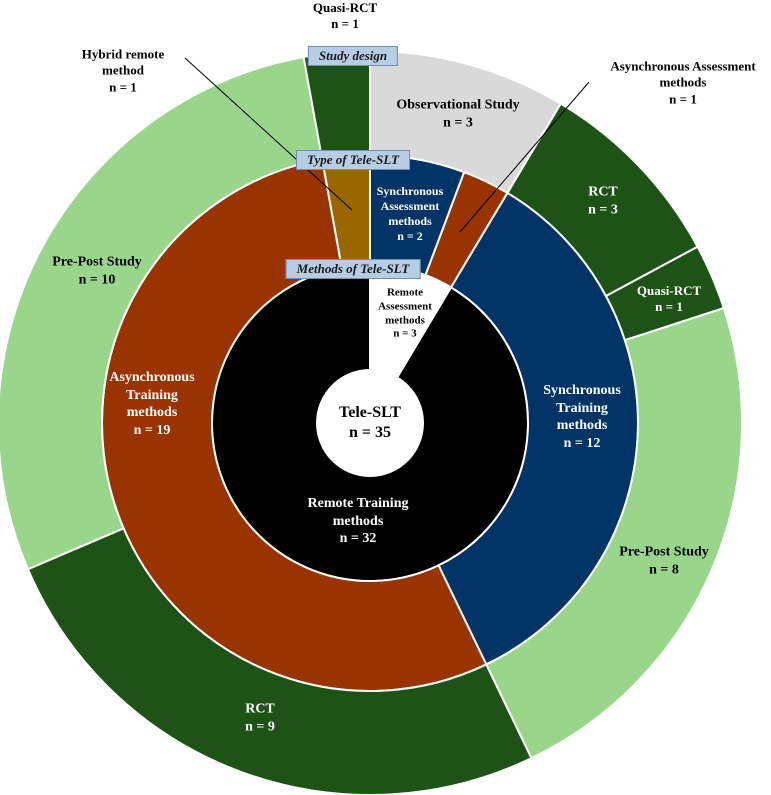 Image resolution: width=771 pixels, height=795 pixels. I want to click on leader-hybrid, so click(268, 134).